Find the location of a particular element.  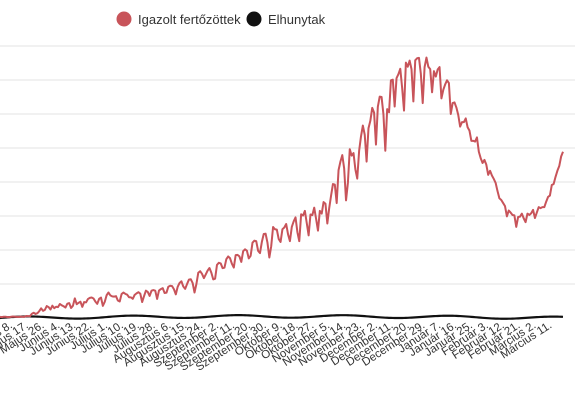

series-line-elhunytak is located at coordinates (282, 317).